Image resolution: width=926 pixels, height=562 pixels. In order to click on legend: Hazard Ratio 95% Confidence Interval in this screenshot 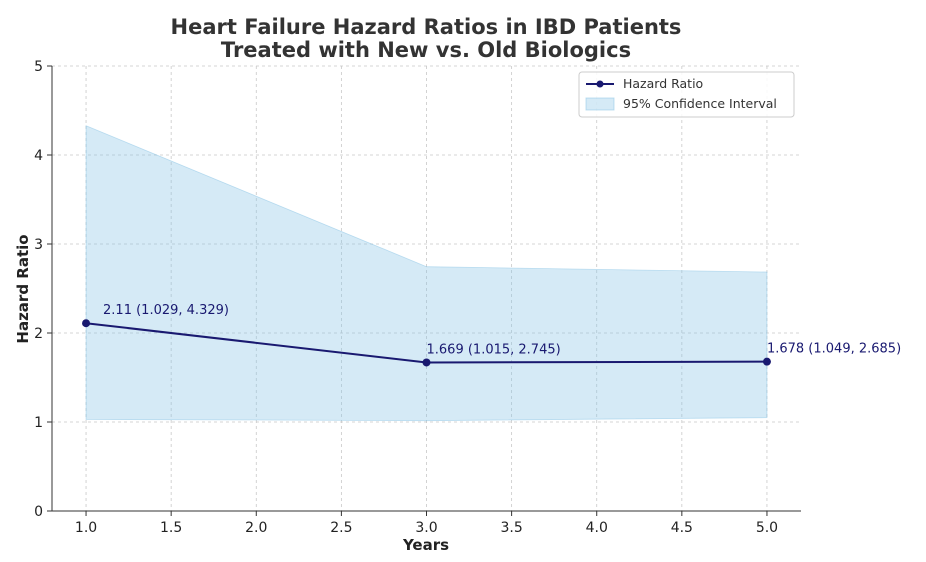, I will do `click(686, 94)`.